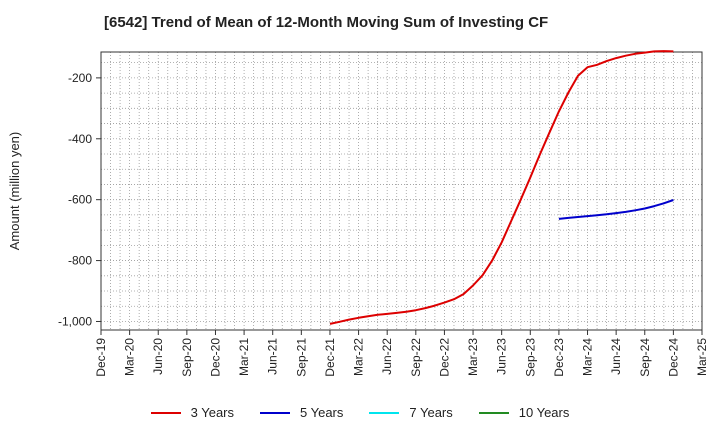 The height and width of the screenshot is (440, 720). I want to click on legend: 3 Years 5 Years 7 Years 10 Years, so click(360, 412).